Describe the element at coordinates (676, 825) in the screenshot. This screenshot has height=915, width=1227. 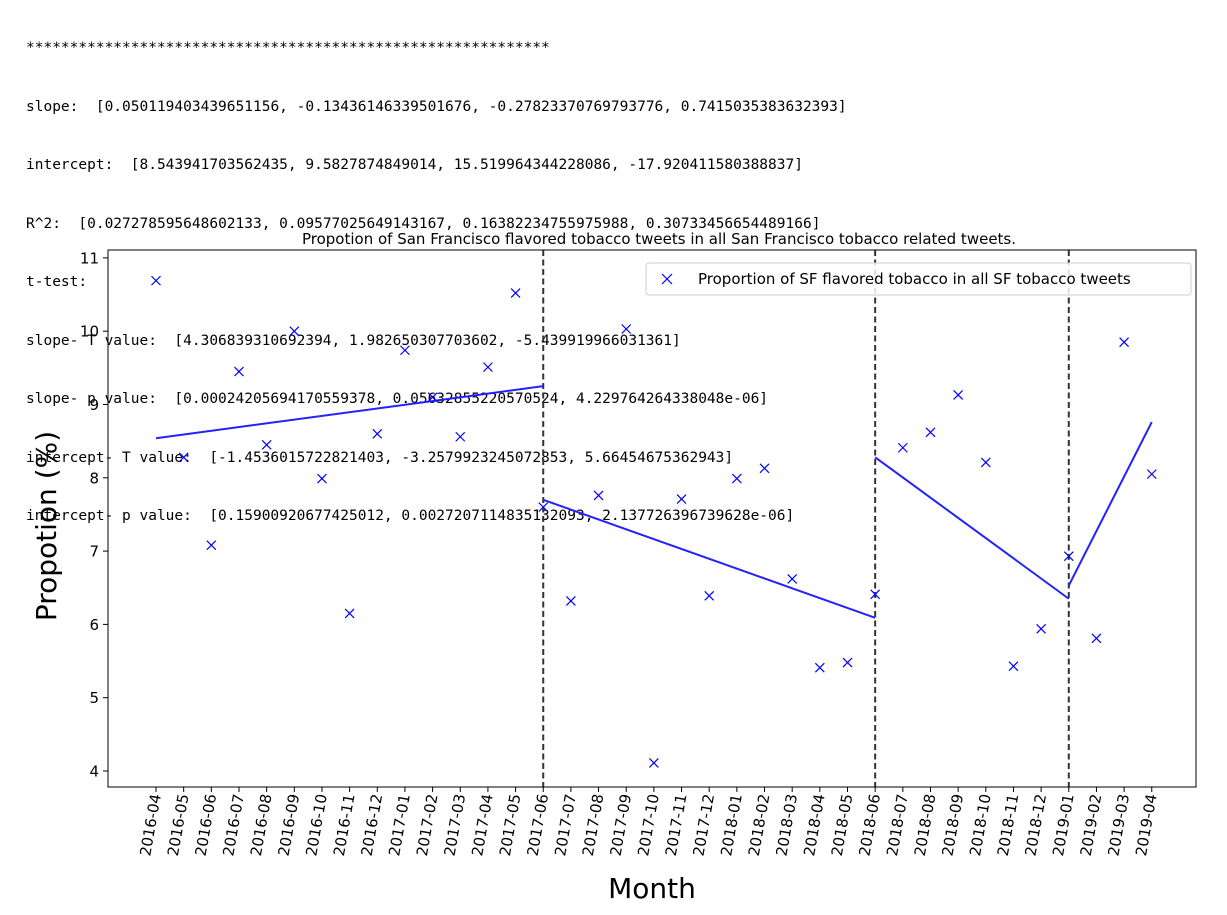
I see `x-tick-label: 2017-11` at that location.